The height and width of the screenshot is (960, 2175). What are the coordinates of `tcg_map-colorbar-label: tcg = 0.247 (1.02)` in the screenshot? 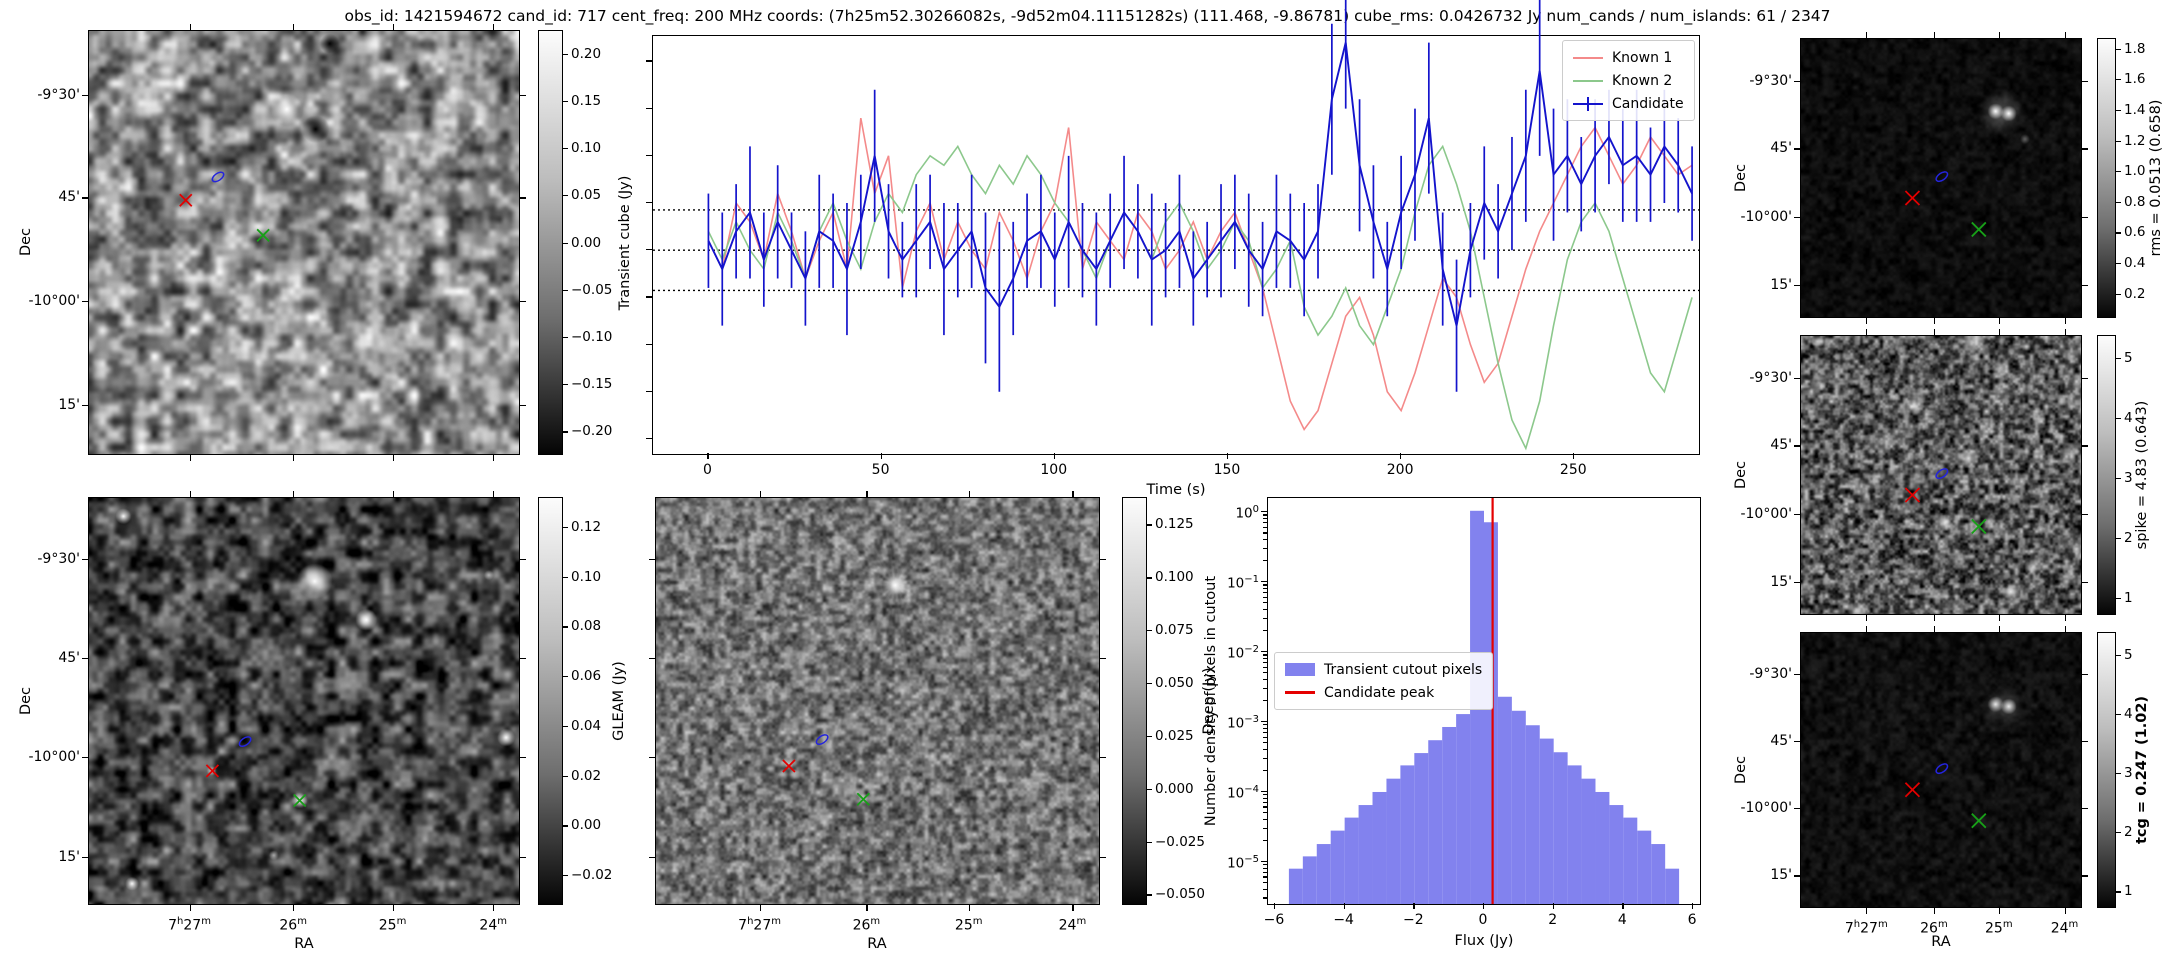 It's located at (2142, 770).